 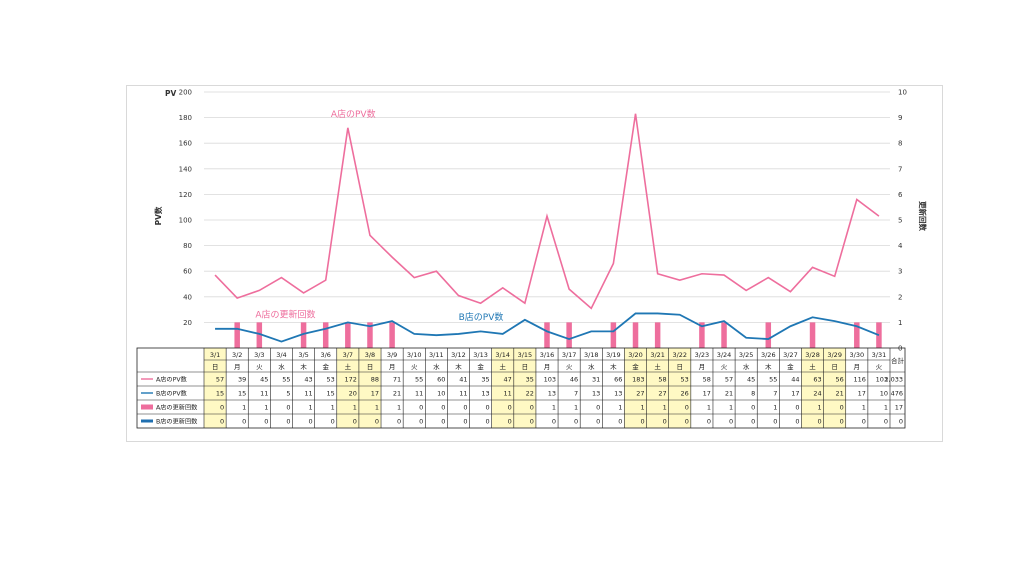 What do you see at coordinates (569, 355) in the screenshot?
I see `date-label: 3/17` at bounding box center [569, 355].